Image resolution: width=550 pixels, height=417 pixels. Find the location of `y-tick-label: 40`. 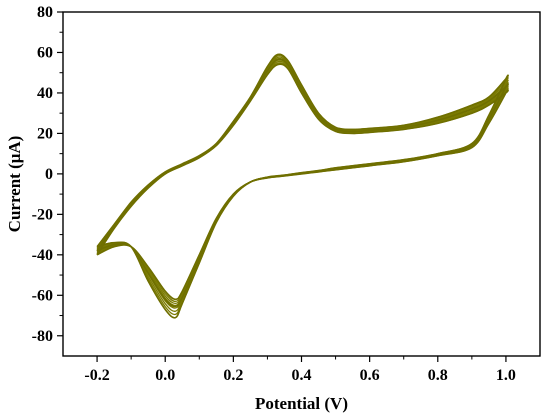

y-tick-label: 40 is located at coordinates (45, 93).